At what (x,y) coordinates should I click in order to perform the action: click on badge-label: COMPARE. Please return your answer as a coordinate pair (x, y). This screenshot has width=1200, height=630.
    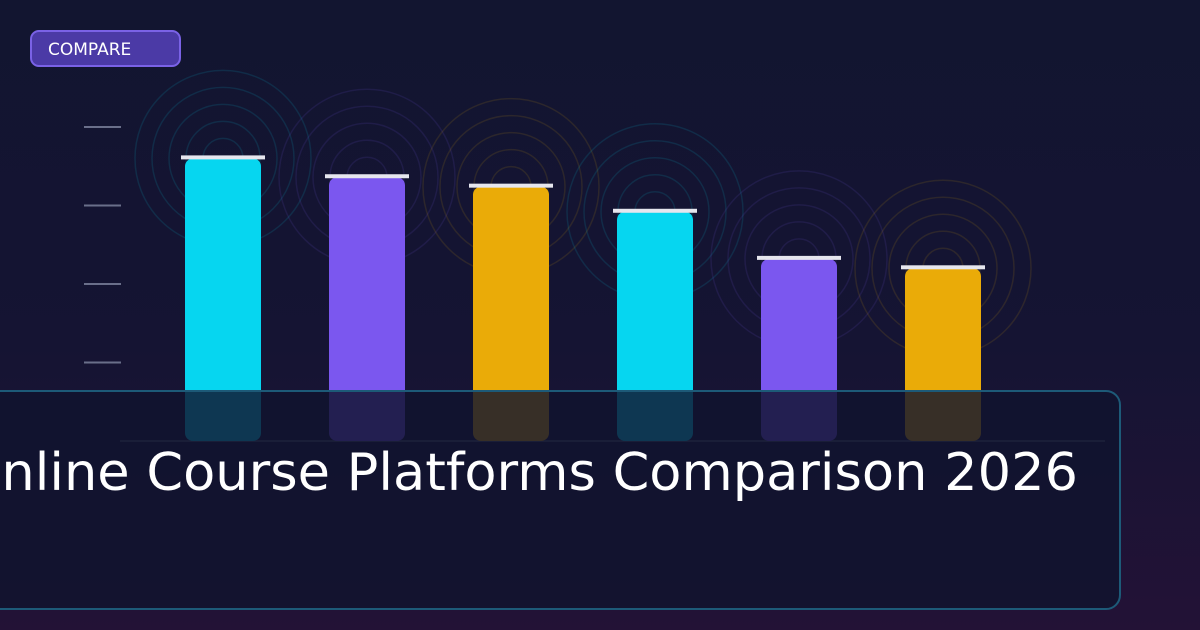
    Looking at the image, I should click on (89, 50).